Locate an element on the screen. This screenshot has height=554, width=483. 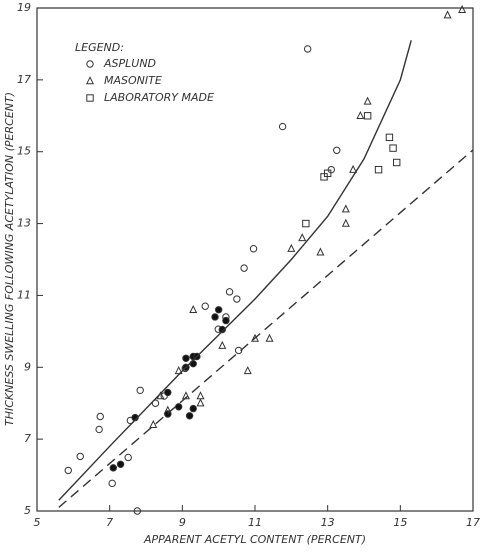
x-axis-label: APPARENT ACETYL CONTENT (PERCENT) is located at coordinates (254, 539).